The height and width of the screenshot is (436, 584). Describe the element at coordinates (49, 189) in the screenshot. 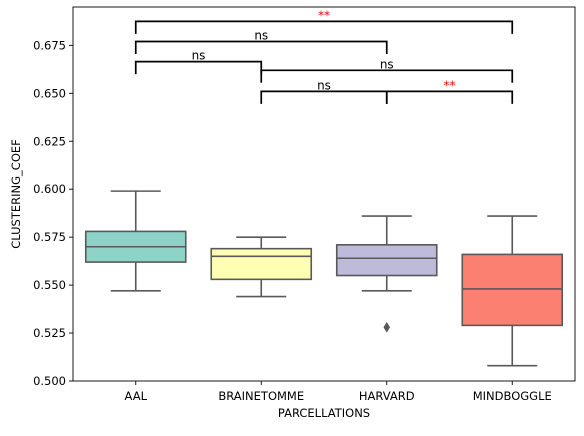

I see `y-tick-label: 0.600` at that location.